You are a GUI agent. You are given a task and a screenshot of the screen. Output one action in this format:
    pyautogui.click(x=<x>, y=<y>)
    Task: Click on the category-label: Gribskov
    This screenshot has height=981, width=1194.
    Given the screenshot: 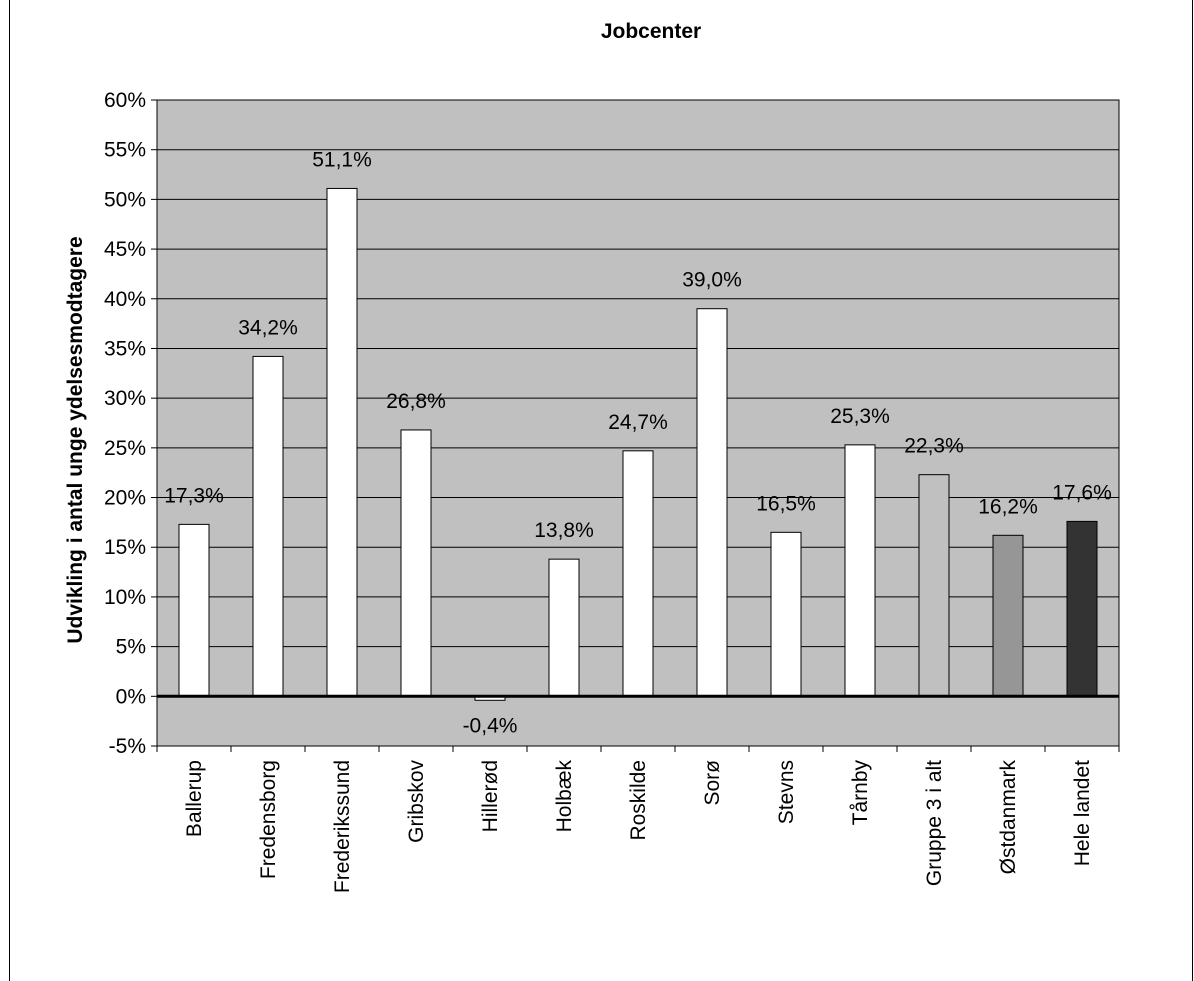 What is the action you would take?
    pyautogui.click(x=416, y=801)
    